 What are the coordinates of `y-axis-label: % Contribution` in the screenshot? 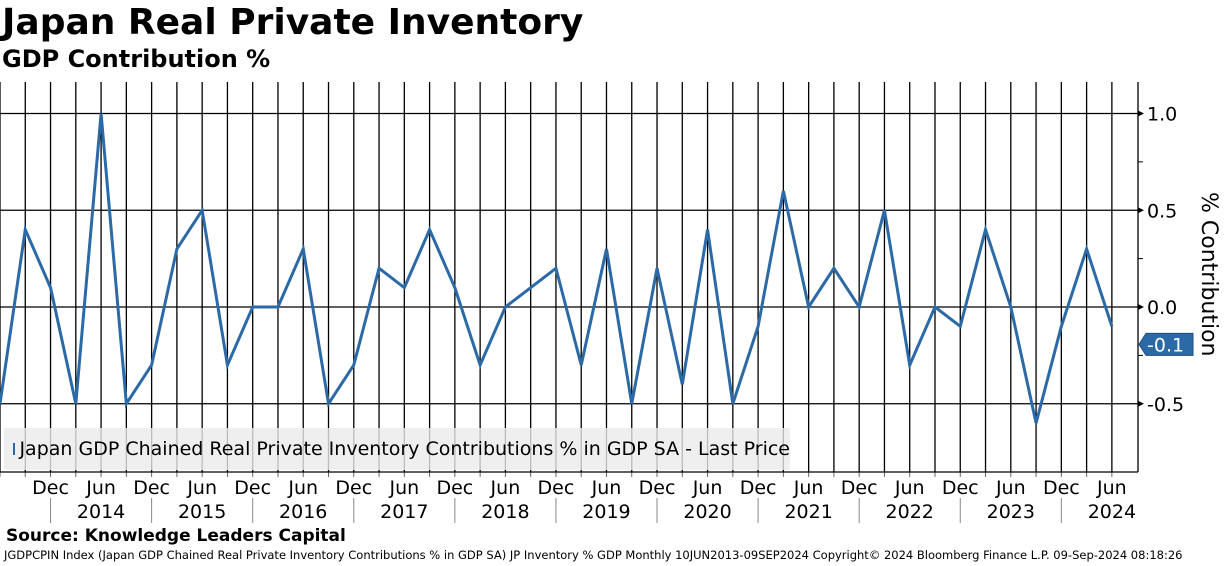 It's located at (1208, 274).